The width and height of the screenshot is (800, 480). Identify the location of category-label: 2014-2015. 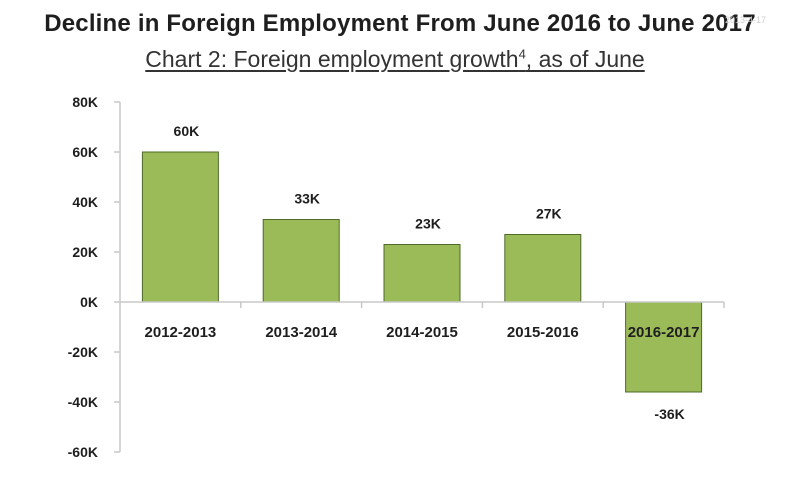
(422, 332).